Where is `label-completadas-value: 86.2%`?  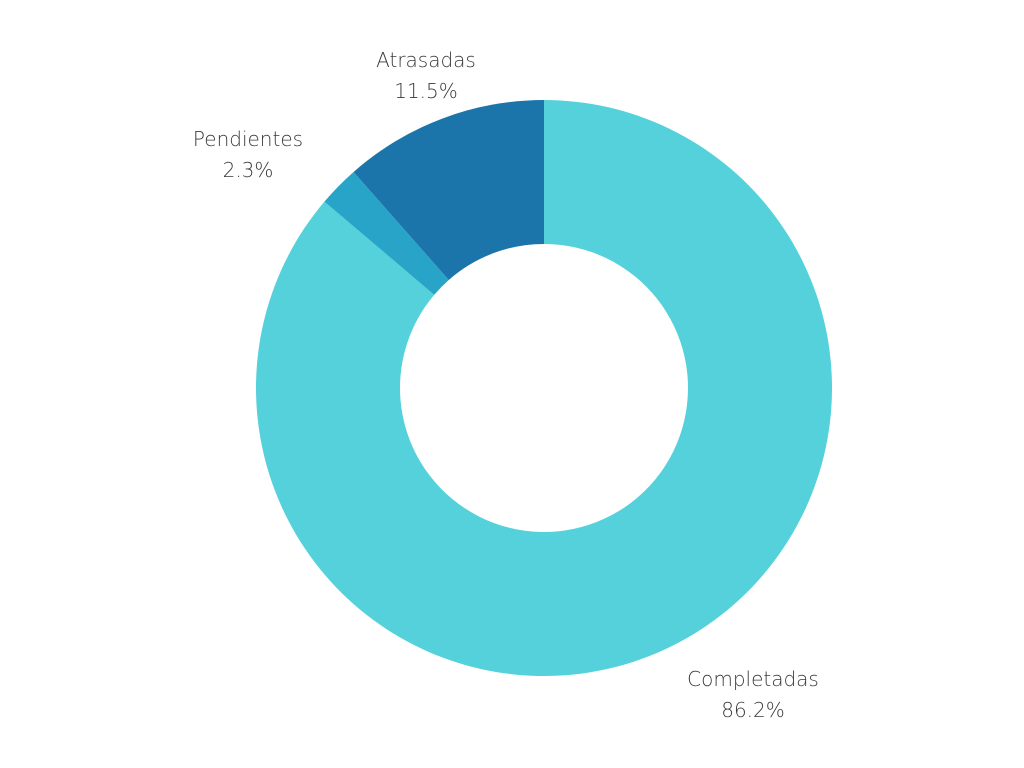 label-completadas-value: 86.2% is located at coordinates (753, 710).